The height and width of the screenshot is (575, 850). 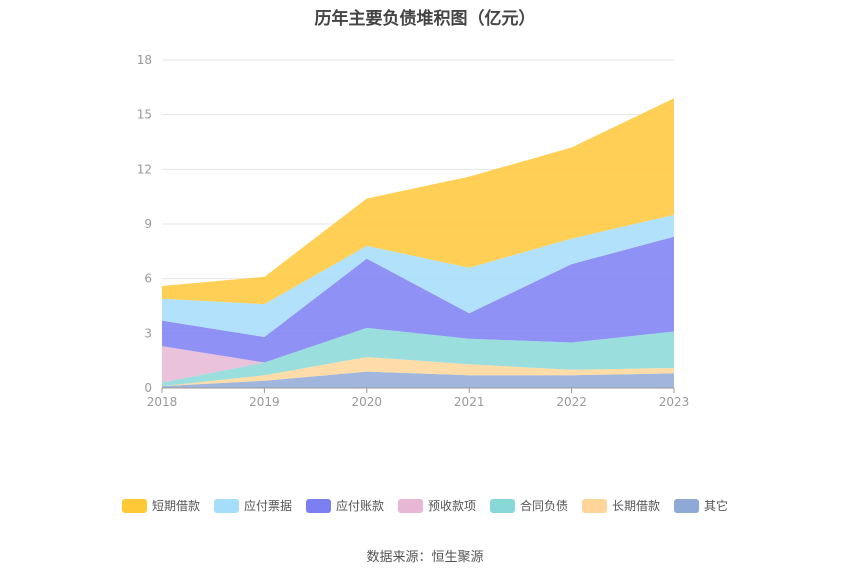 I want to click on legend-item: 应付票据, so click(x=252, y=505).